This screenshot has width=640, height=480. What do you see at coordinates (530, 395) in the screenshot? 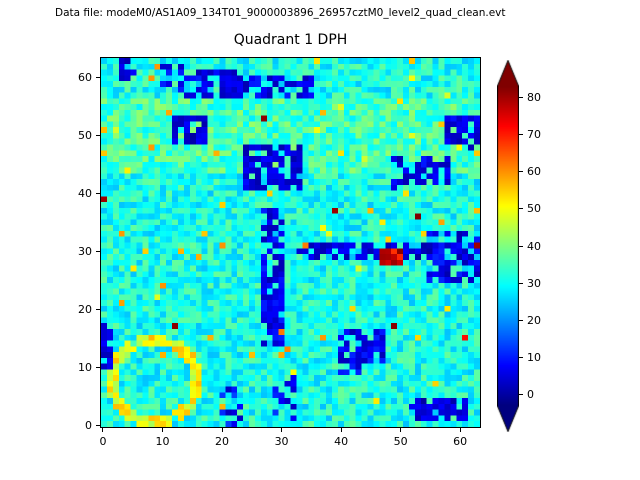
I see `colorbar-tick-label: 0` at bounding box center [530, 395].